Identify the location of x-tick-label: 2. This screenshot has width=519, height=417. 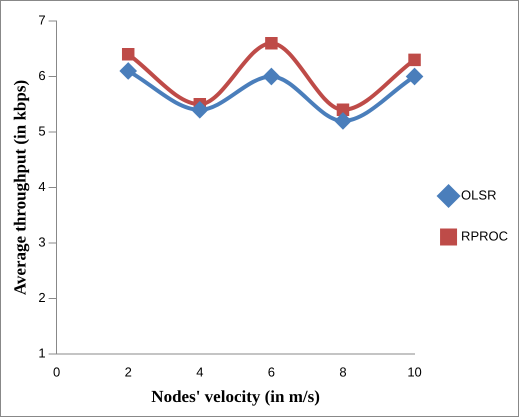
(128, 372).